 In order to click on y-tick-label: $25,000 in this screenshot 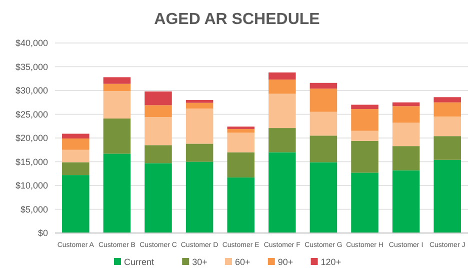, I will do `click(31, 114)`.